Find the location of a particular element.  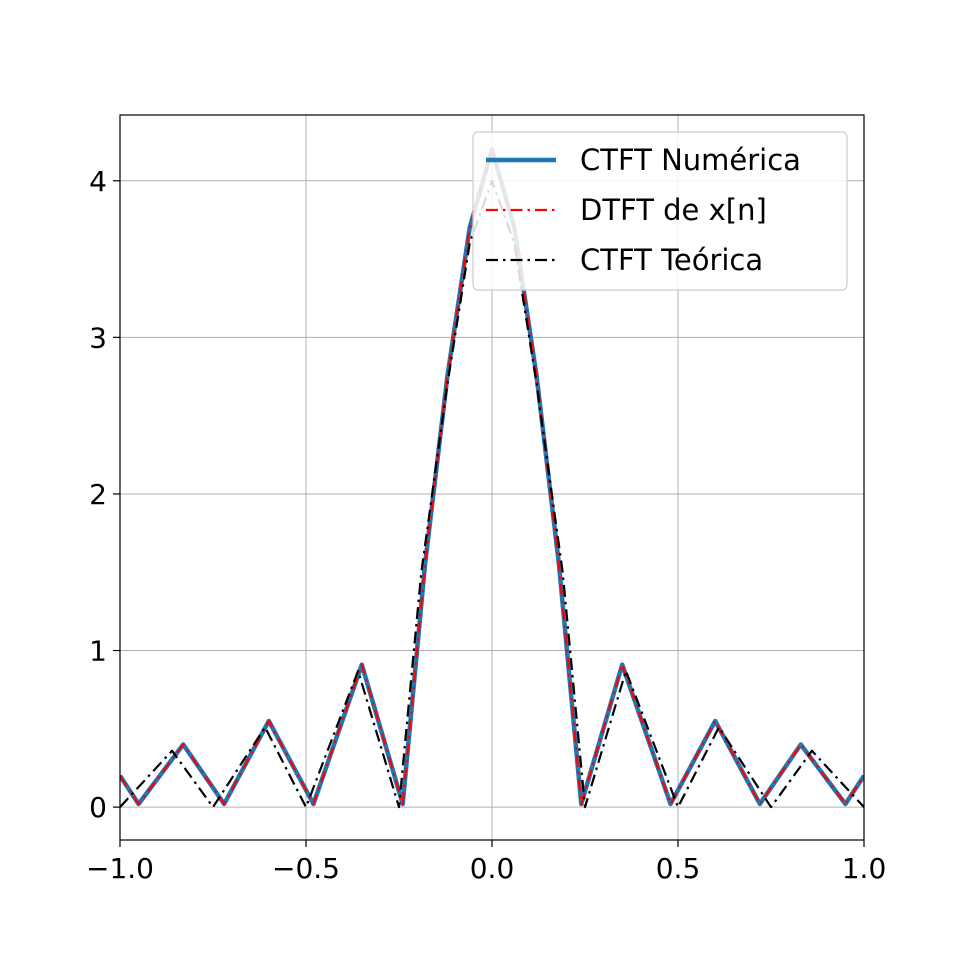

legend-label-1: CTFT Numérica is located at coordinates (690, 160).